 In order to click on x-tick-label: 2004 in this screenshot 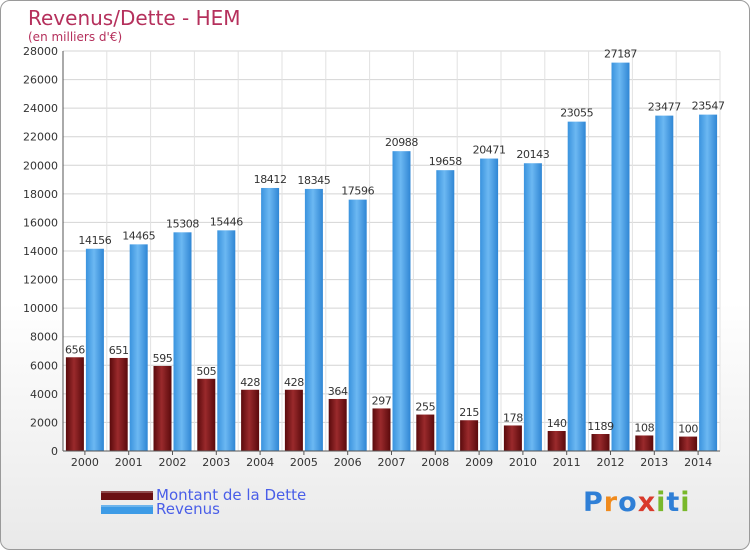, I will do `click(260, 462)`.